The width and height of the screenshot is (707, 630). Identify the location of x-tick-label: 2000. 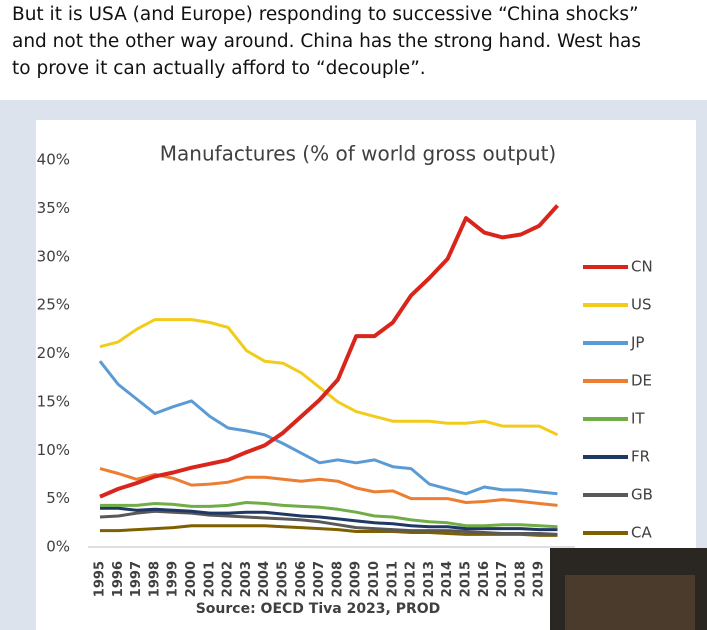
(191, 579).